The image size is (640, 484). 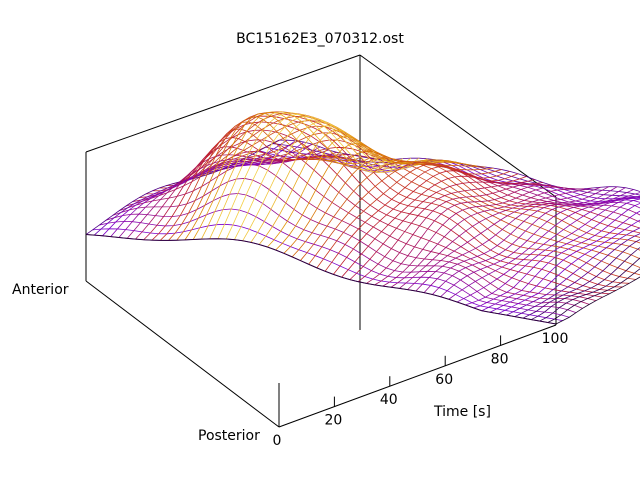 What do you see at coordinates (320, 39) in the screenshot?
I see `chart-title: BC15162E3_070312.ost` at bounding box center [320, 39].